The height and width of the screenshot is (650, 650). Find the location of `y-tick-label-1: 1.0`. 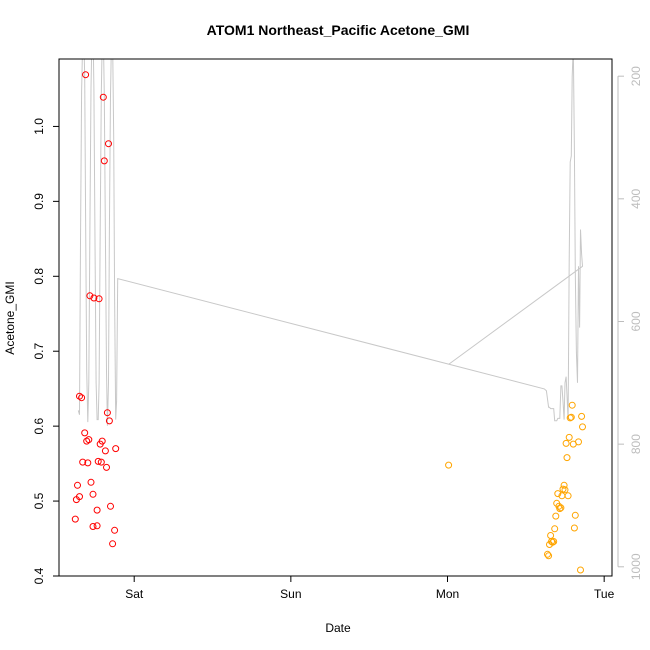

y-tick-label-1: 1.0 is located at coordinates (39, 126).